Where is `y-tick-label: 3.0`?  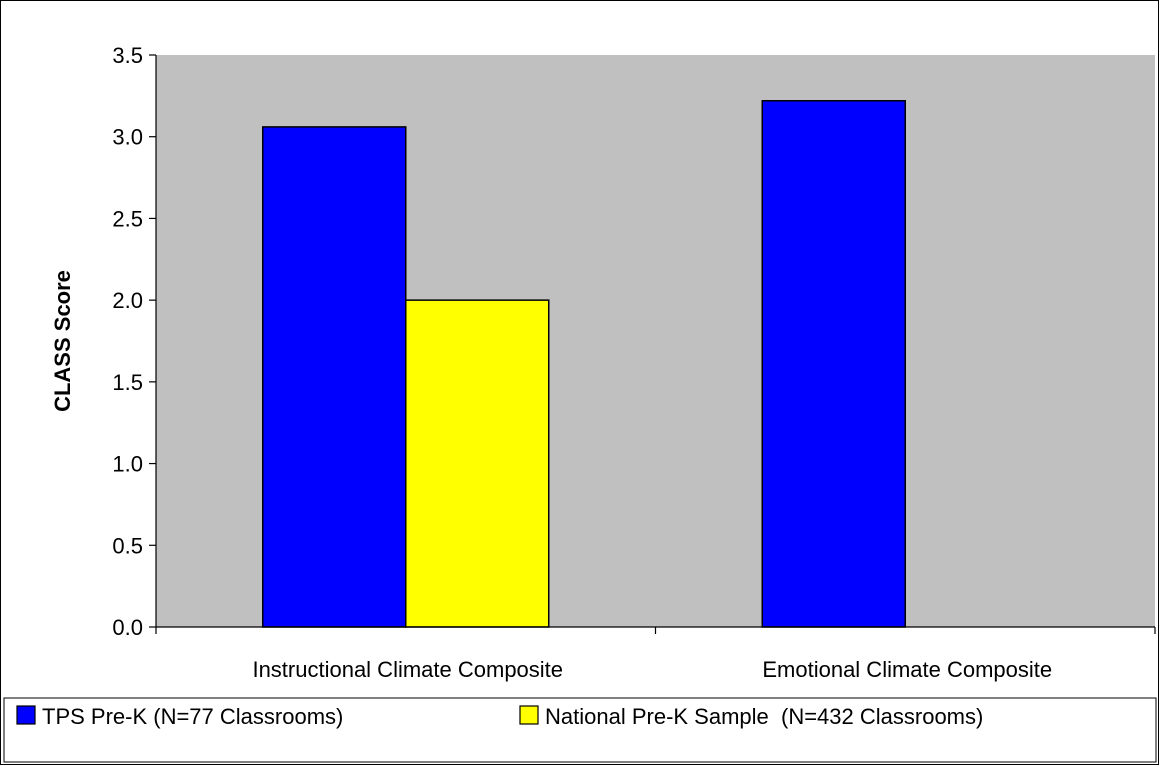 y-tick-label: 3.0 is located at coordinates (127, 137).